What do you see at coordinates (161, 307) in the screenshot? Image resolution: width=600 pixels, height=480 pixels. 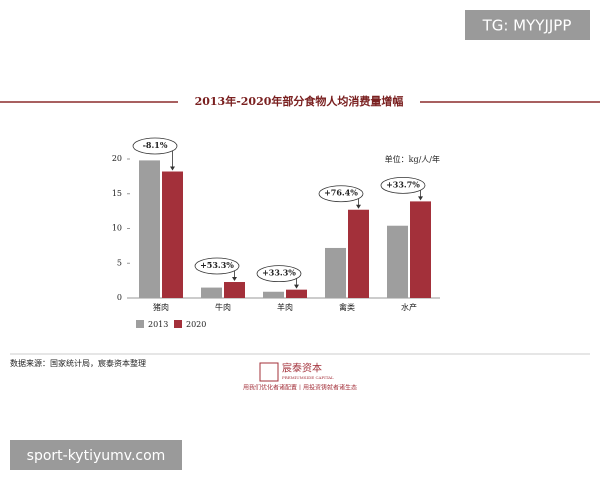 I see `x-tick-label: 猪肉` at bounding box center [161, 307].